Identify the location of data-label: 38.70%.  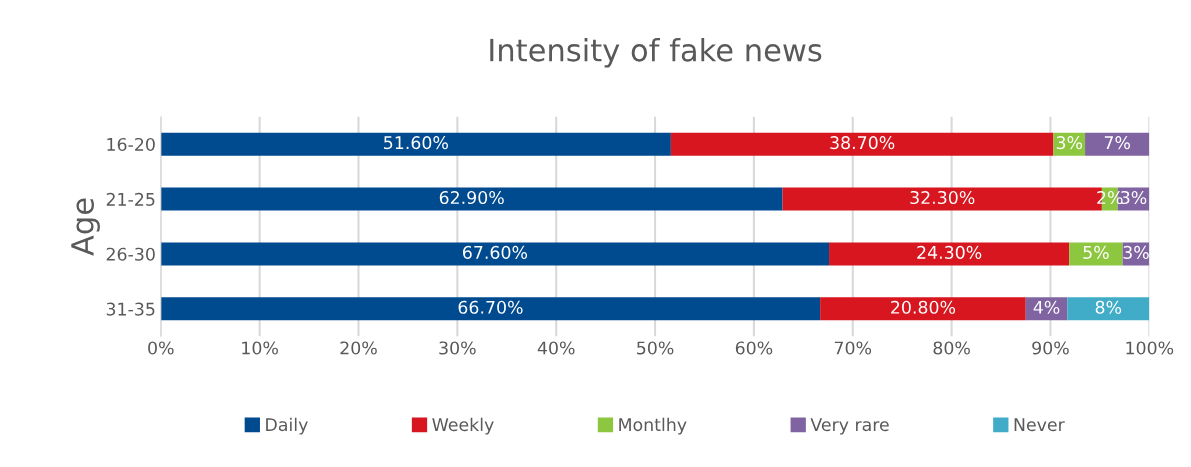
(862, 143).